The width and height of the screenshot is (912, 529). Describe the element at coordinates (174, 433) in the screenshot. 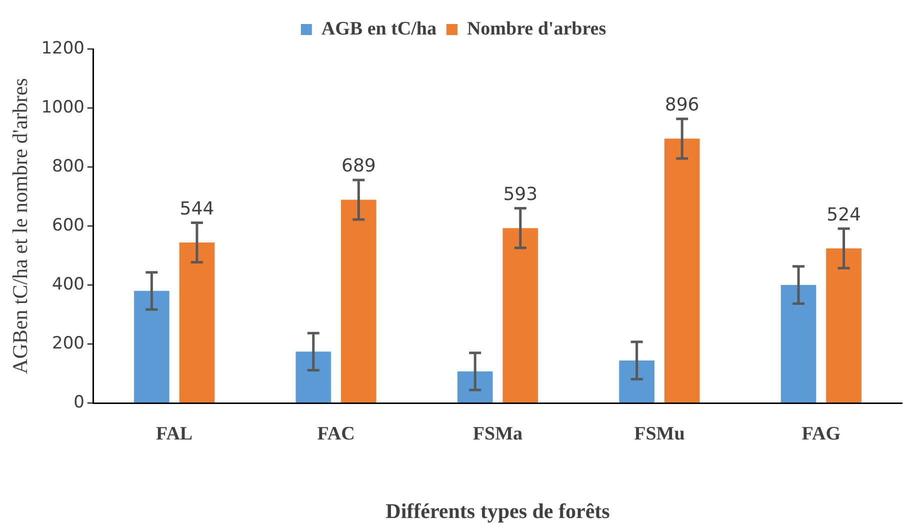

I see `x-tick-label: FAL` at that location.